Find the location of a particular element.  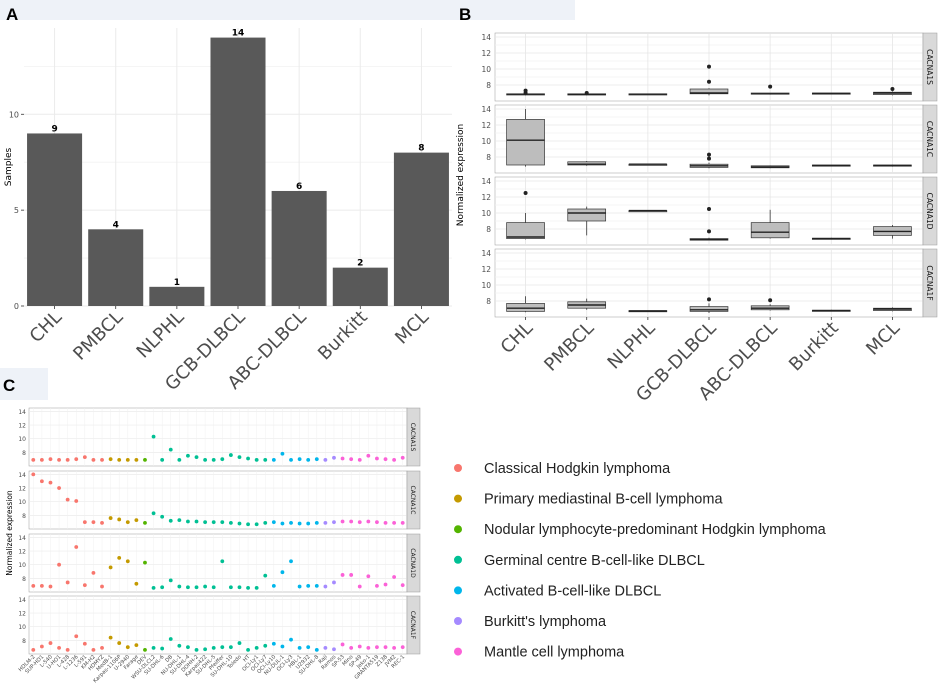

x-tick-label: MCL is located at coordinates (883, 339).